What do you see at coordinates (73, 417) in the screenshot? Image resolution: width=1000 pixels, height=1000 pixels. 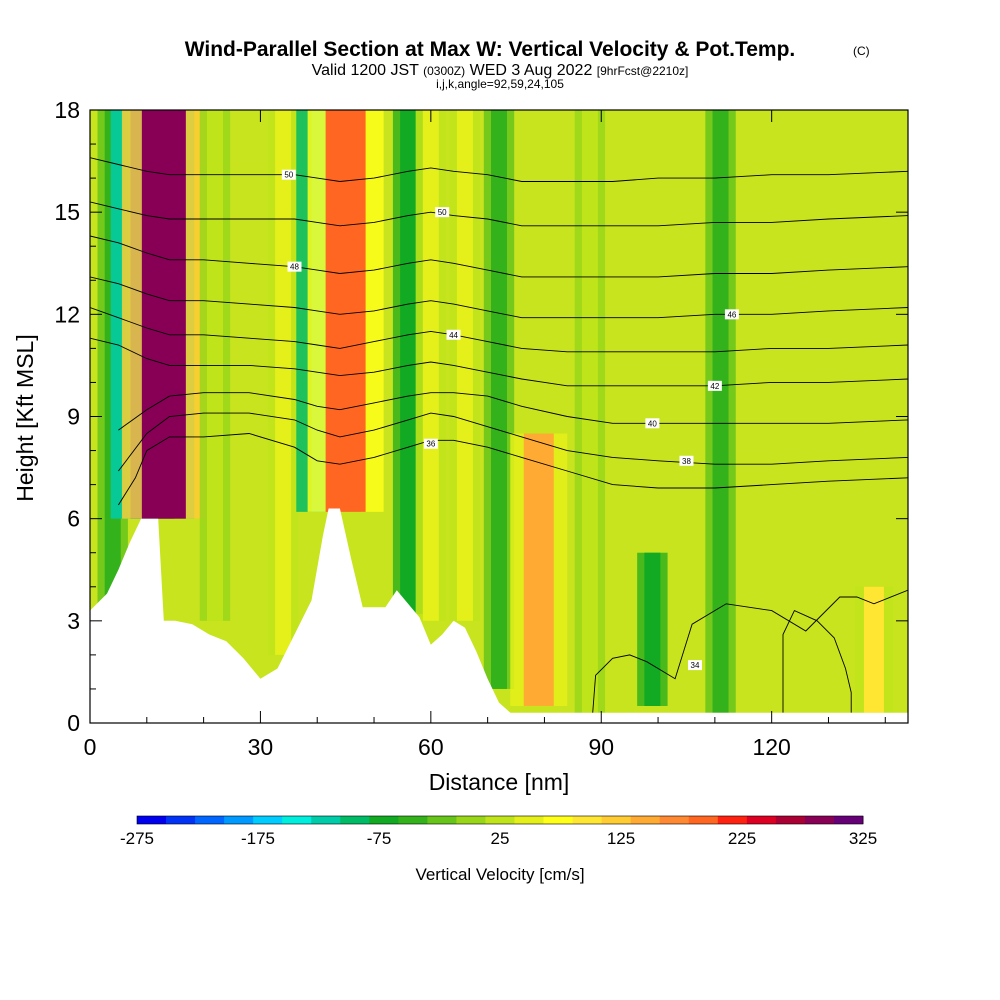 I see `y-tick-label: 9` at bounding box center [73, 417].